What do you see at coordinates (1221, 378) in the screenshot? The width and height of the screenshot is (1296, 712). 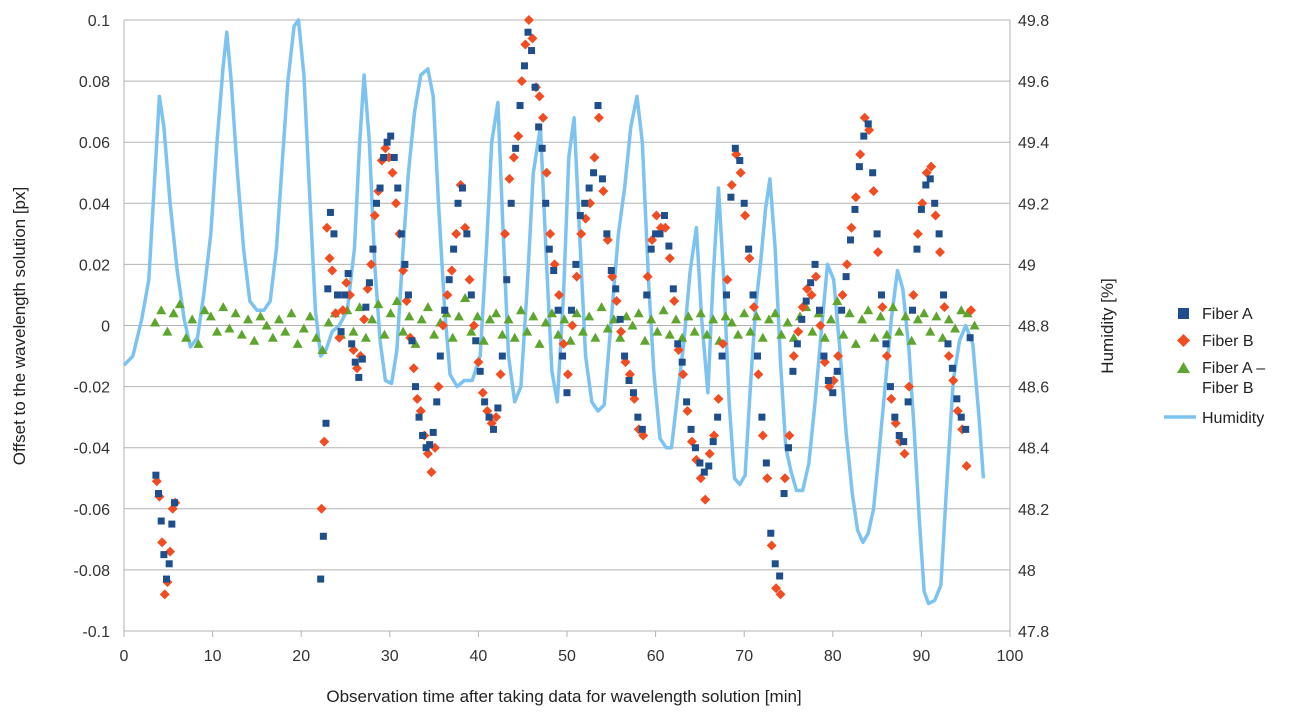 I see `legend-item-fiber-a-minus-b: Fiber A – Fiber B` at bounding box center [1221, 378].